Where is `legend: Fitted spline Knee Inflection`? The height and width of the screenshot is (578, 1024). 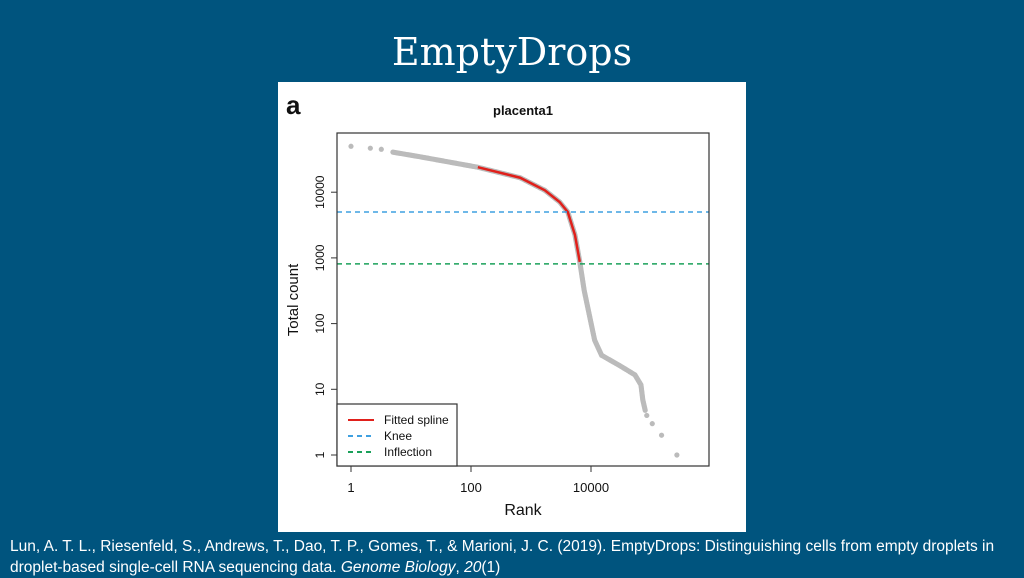
legend: Fitted spline Knee Inflection is located at coordinates (397, 435).